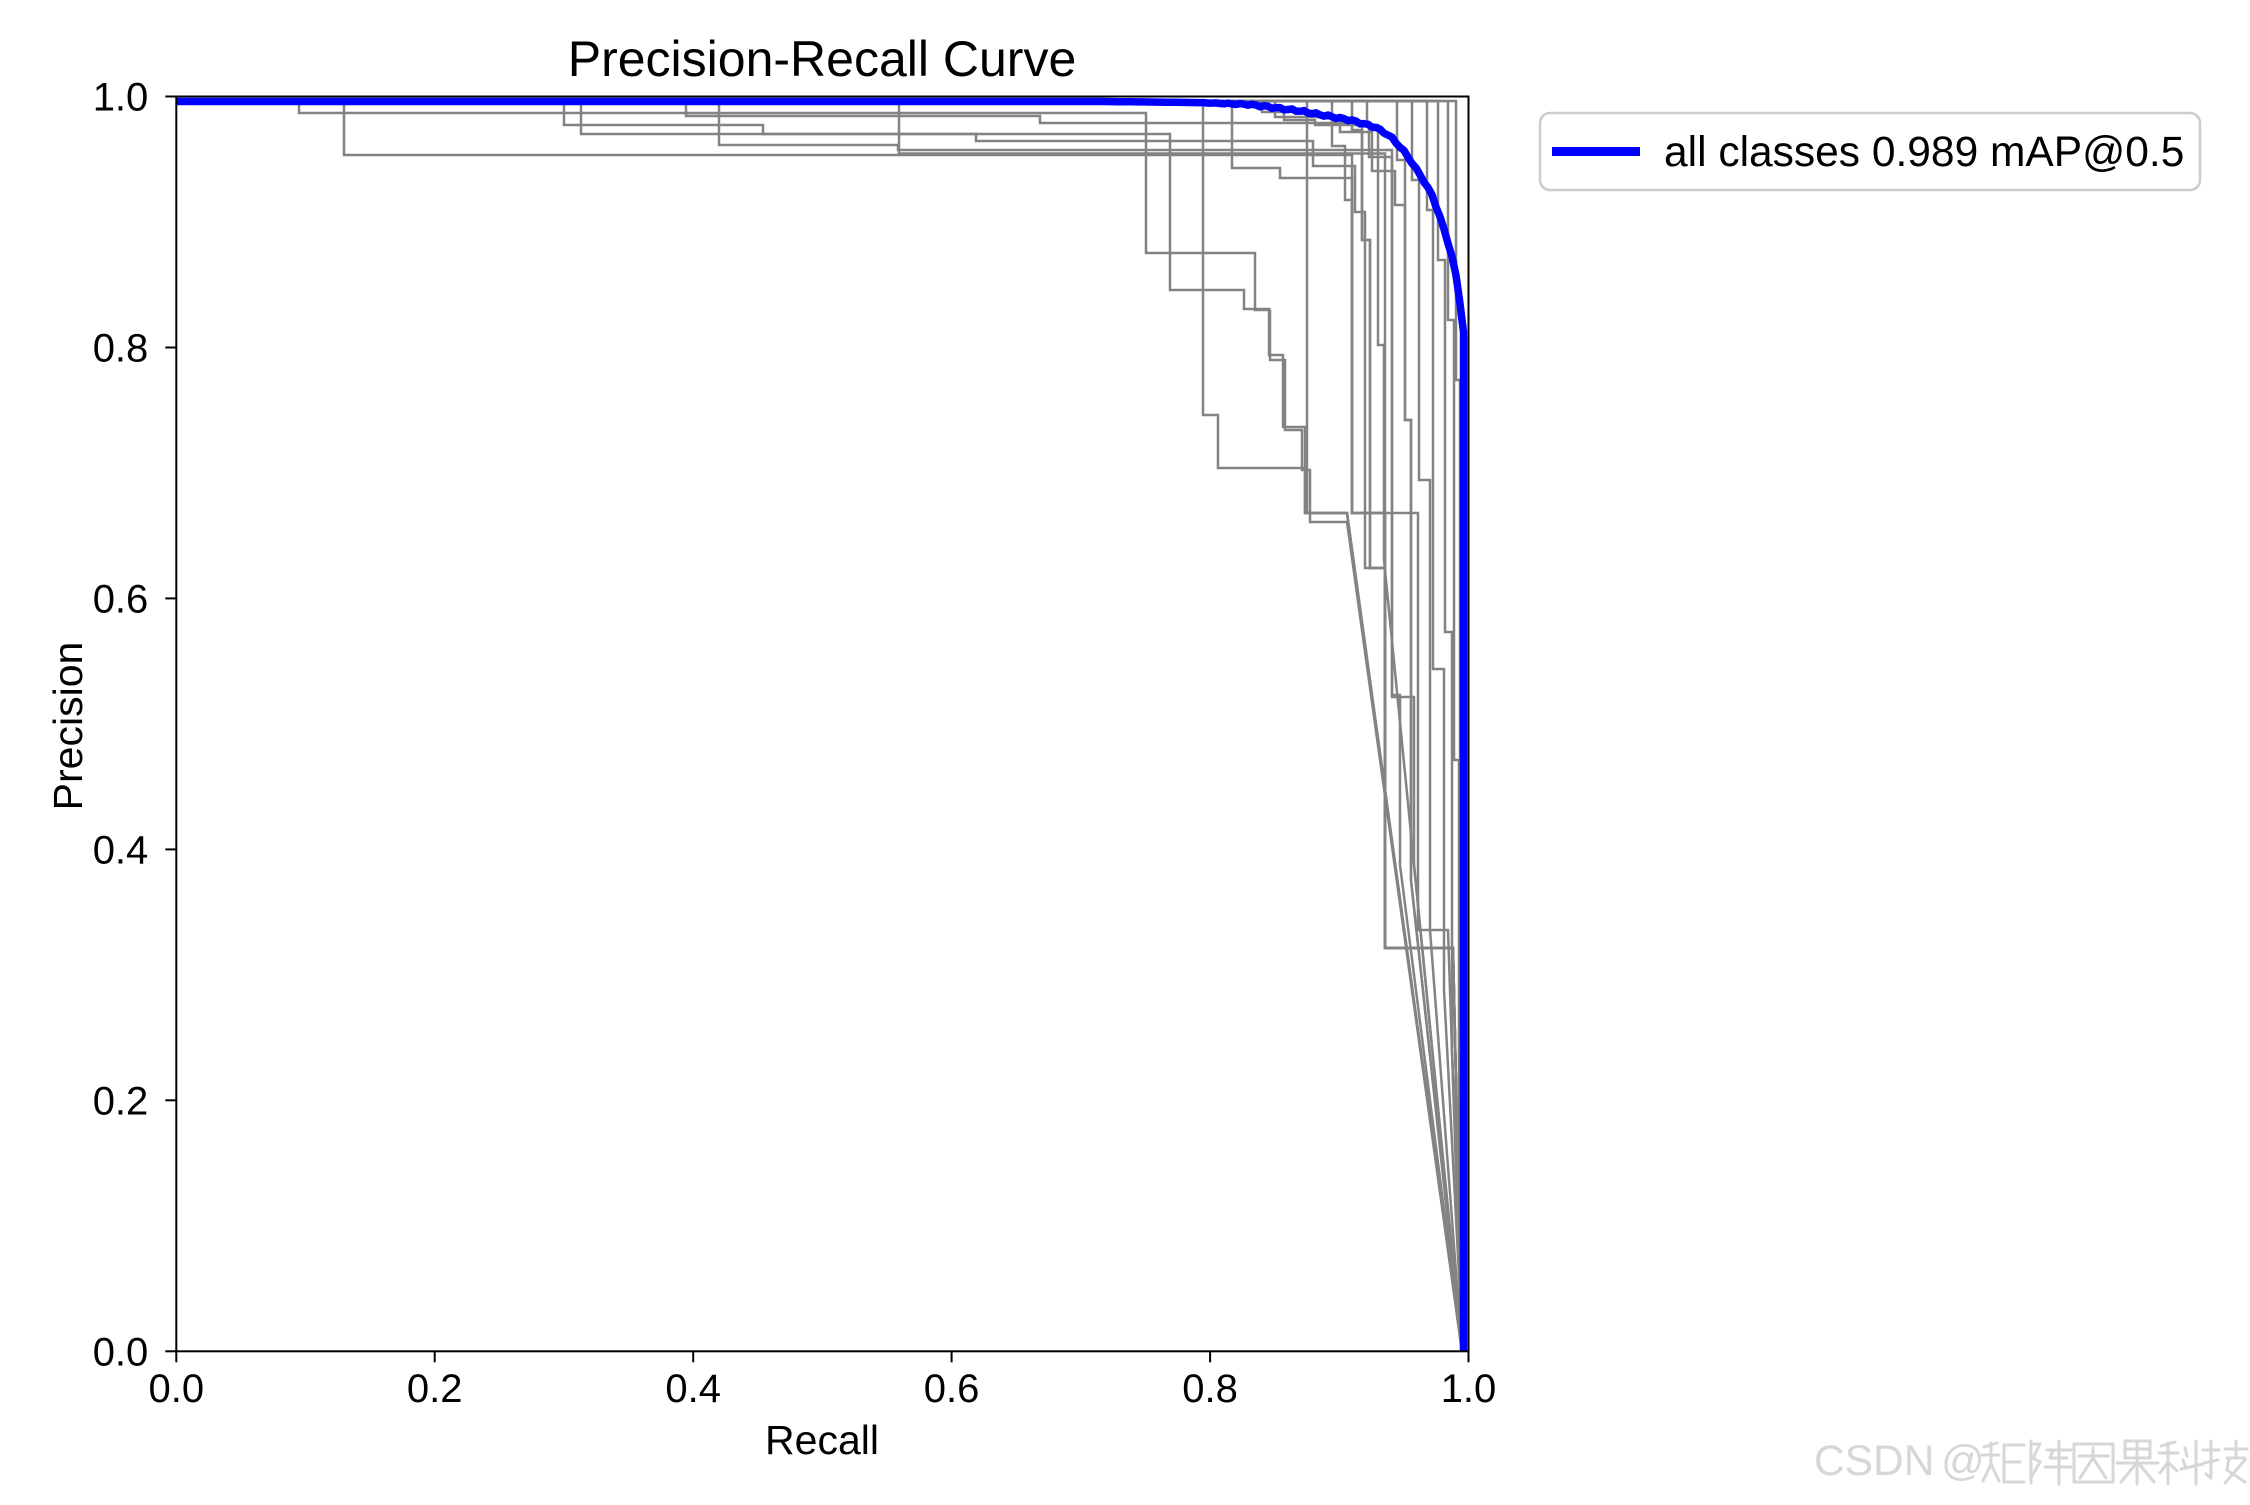 Image resolution: width=2250 pixels, height=1505 pixels. What do you see at coordinates (822, 1440) in the screenshot?
I see `svg-text: Recall` at bounding box center [822, 1440].